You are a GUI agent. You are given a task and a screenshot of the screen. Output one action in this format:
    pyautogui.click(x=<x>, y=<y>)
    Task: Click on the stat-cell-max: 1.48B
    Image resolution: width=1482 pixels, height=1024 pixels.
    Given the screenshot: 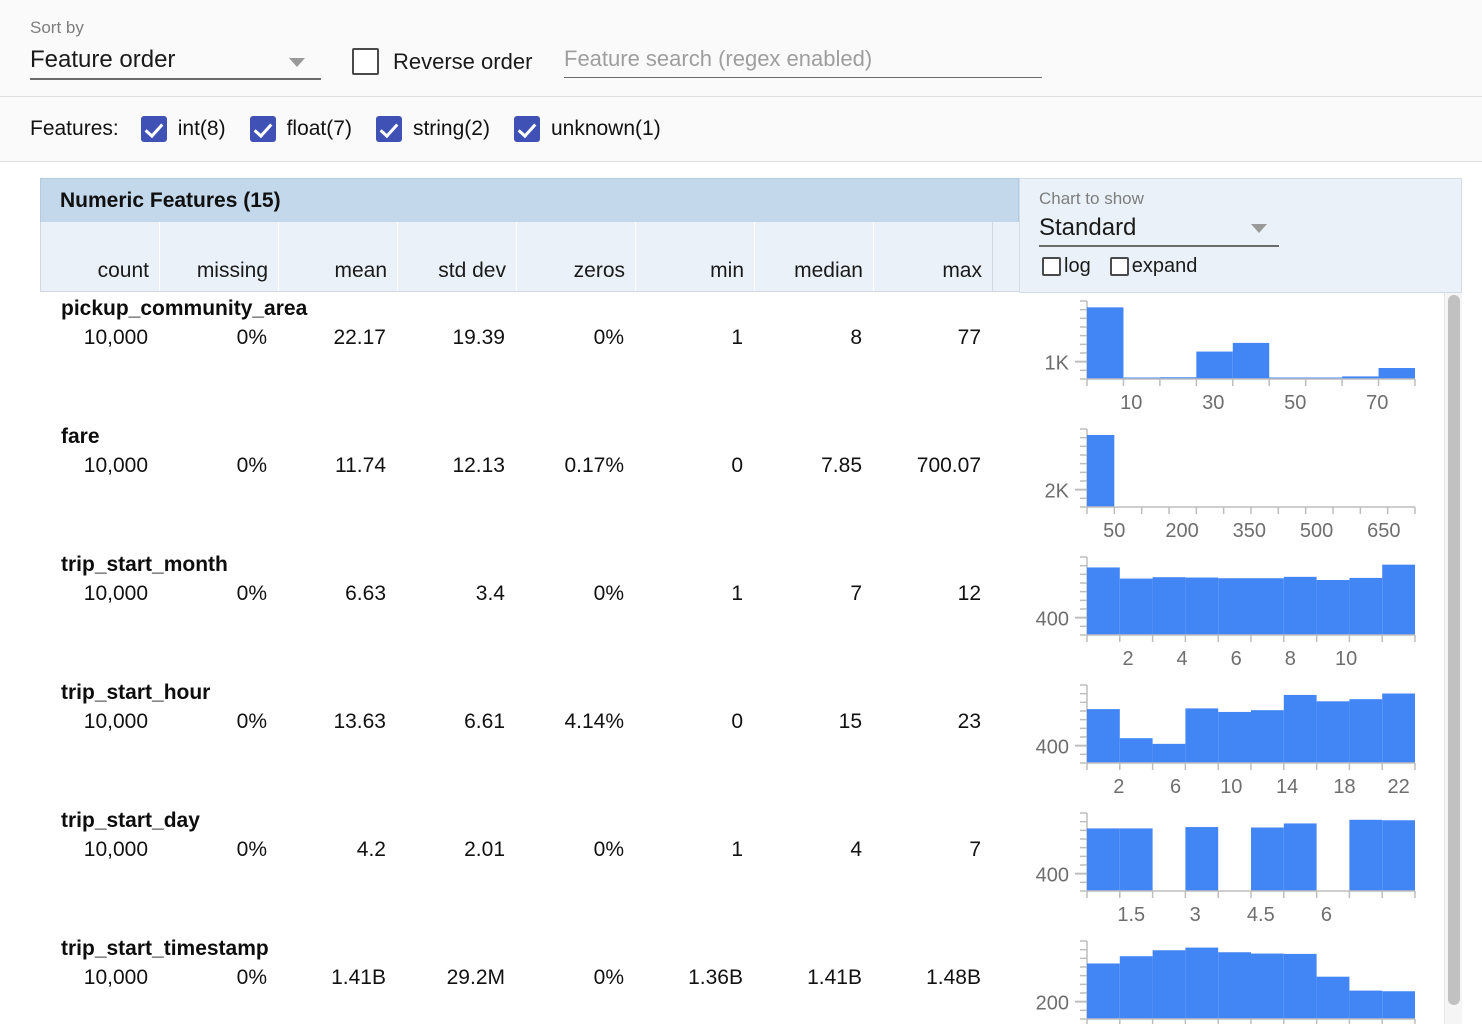 What is the action you would take?
    pyautogui.click(x=953, y=977)
    